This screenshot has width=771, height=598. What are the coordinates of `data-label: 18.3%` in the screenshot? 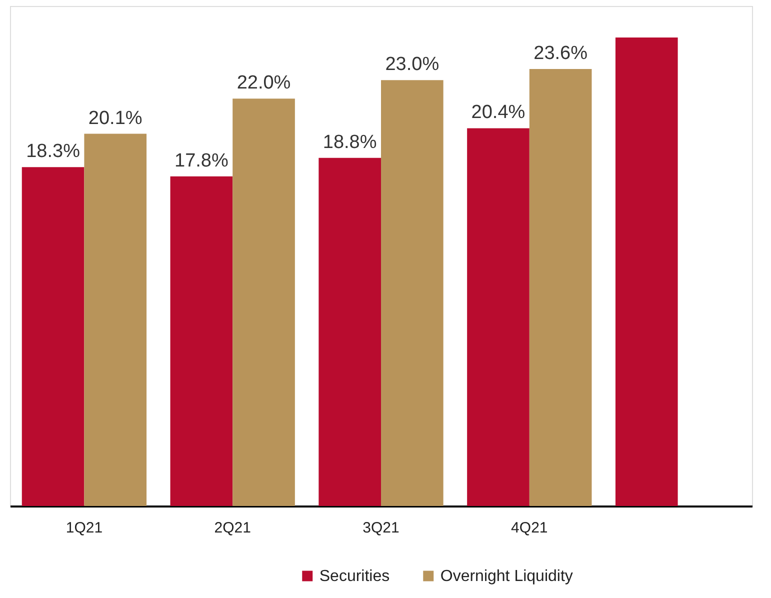 It's located at (53, 151).